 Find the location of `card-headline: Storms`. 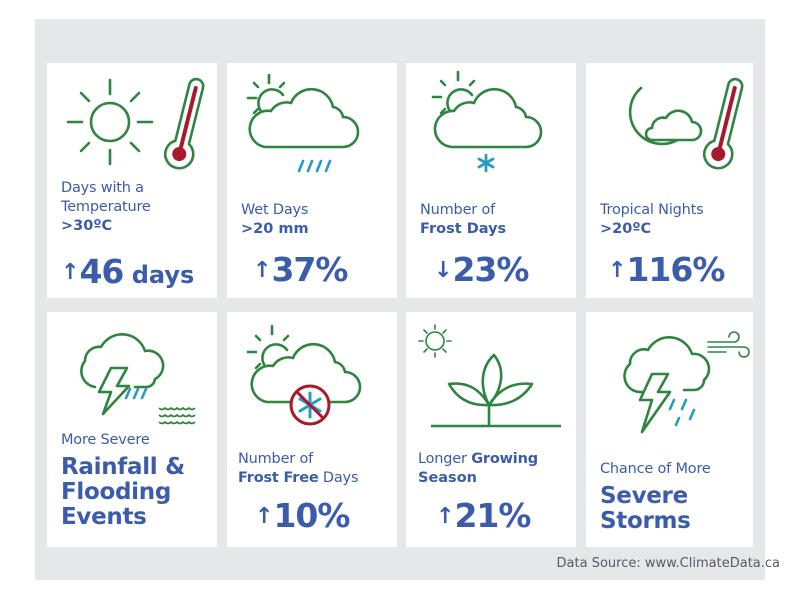

card-headline: Storms is located at coordinates (645, 521).